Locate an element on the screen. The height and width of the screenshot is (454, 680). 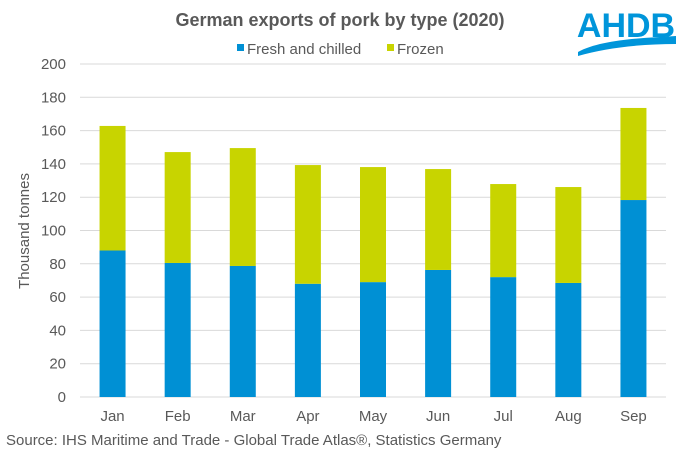
bar-fresh-mar is located at coordinates (242, 331).